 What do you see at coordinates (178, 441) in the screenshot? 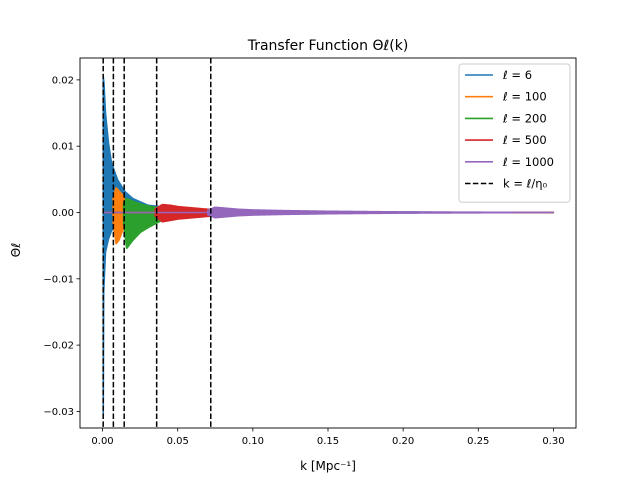
I see `x-tick-label: 0.05` at bounding box center [178, 441].